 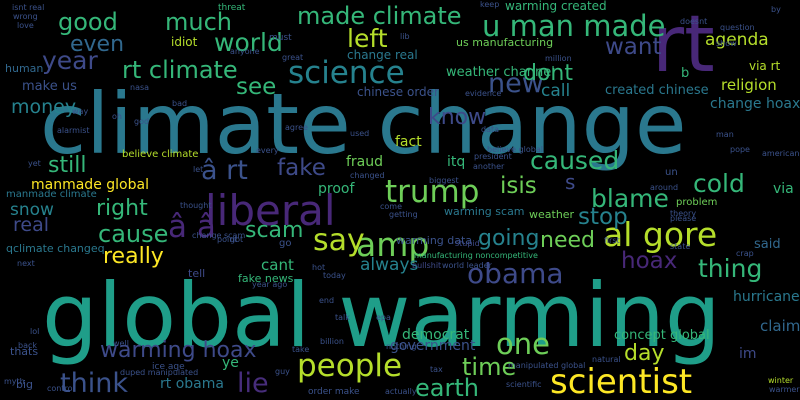 What do you see at coordinates (393, 244) in the screenshot?
I see `word-amp: amp` at bounding box center [393, 244].